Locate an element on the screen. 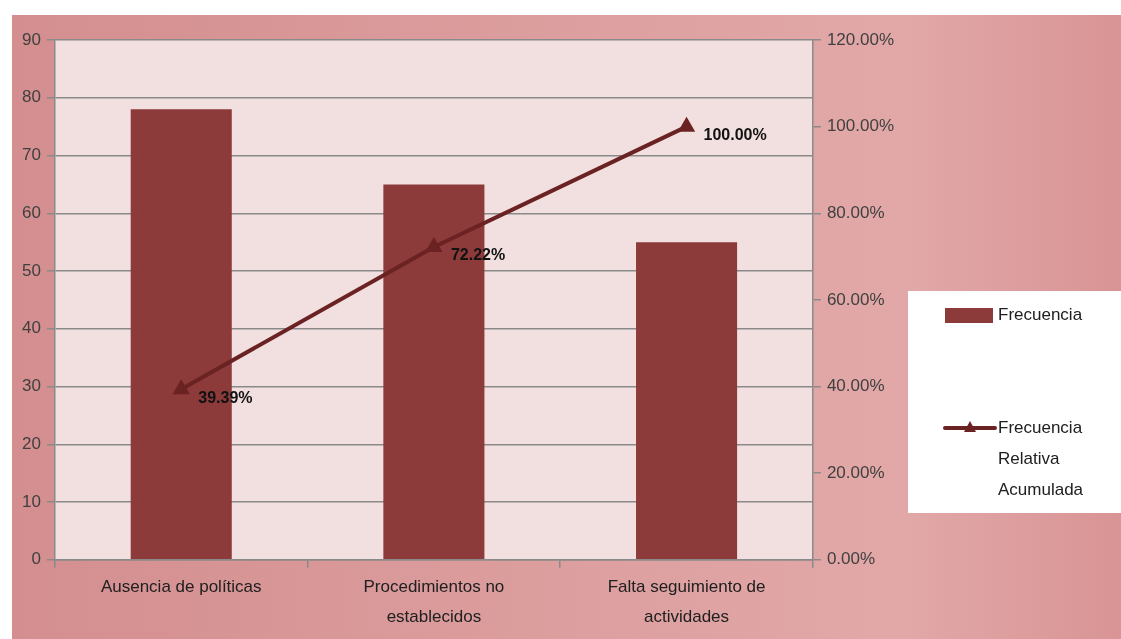 Image resolution: width=1121 pixels, height=639 pixels. y2-tick-label: 80.00% is located at coordinates (855, 212).